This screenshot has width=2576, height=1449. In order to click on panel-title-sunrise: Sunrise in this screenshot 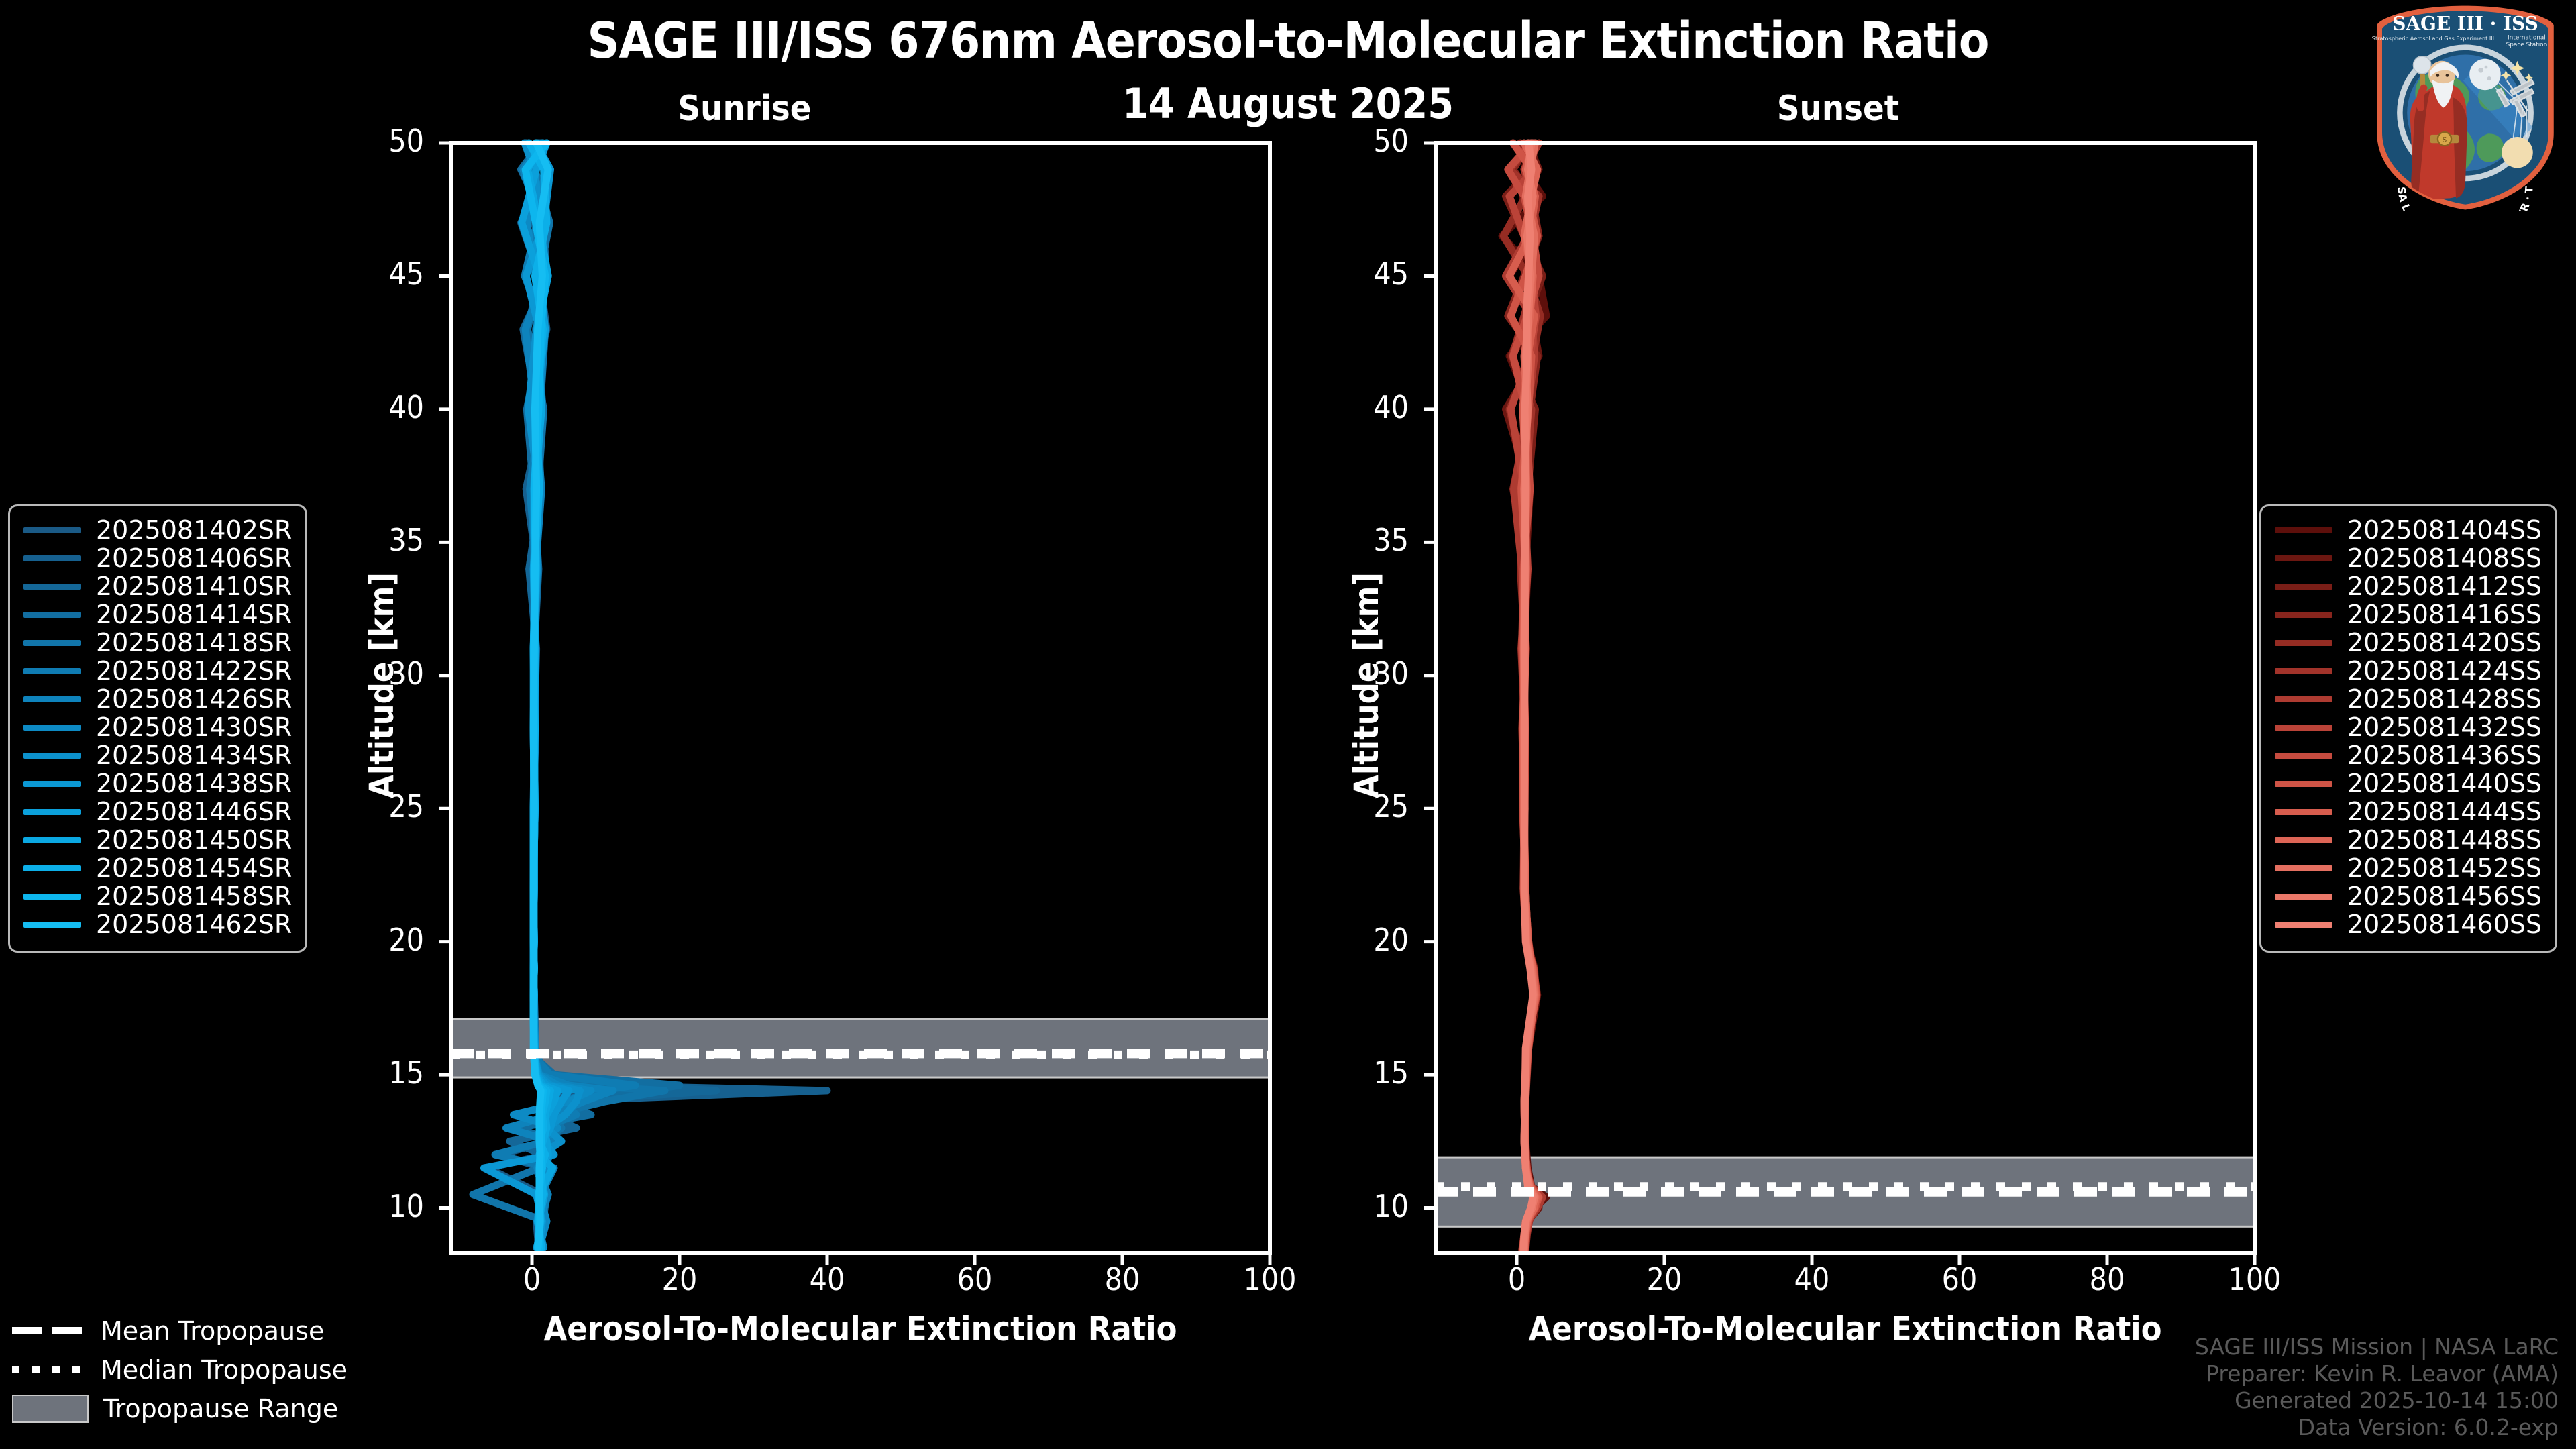, I will do `click(745, 109)`.